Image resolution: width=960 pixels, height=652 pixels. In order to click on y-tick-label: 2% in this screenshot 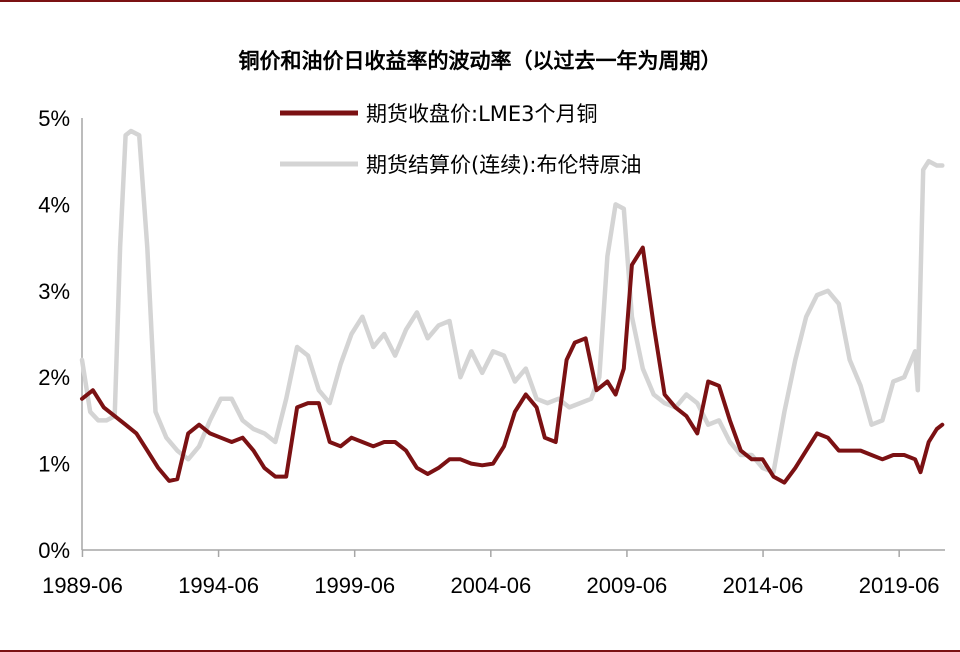, I will do `click(54, 377)`.